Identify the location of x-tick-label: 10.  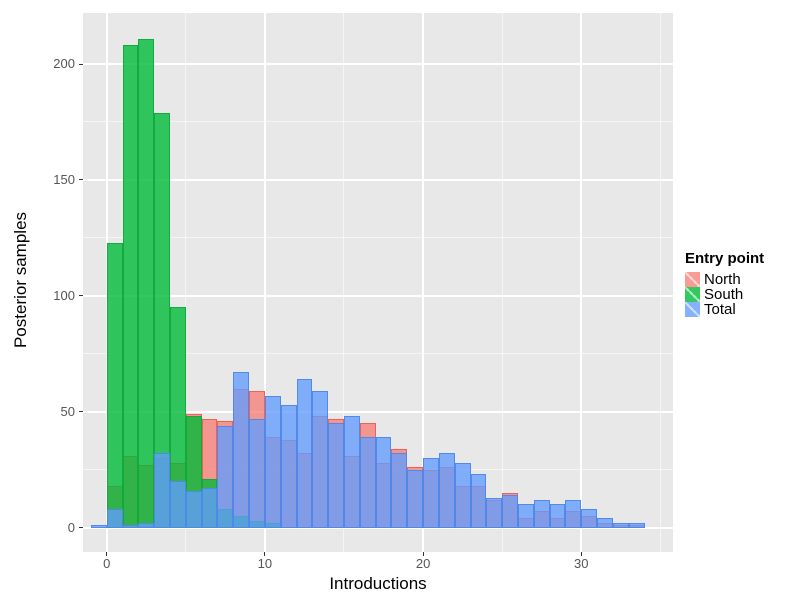
(265, 563).